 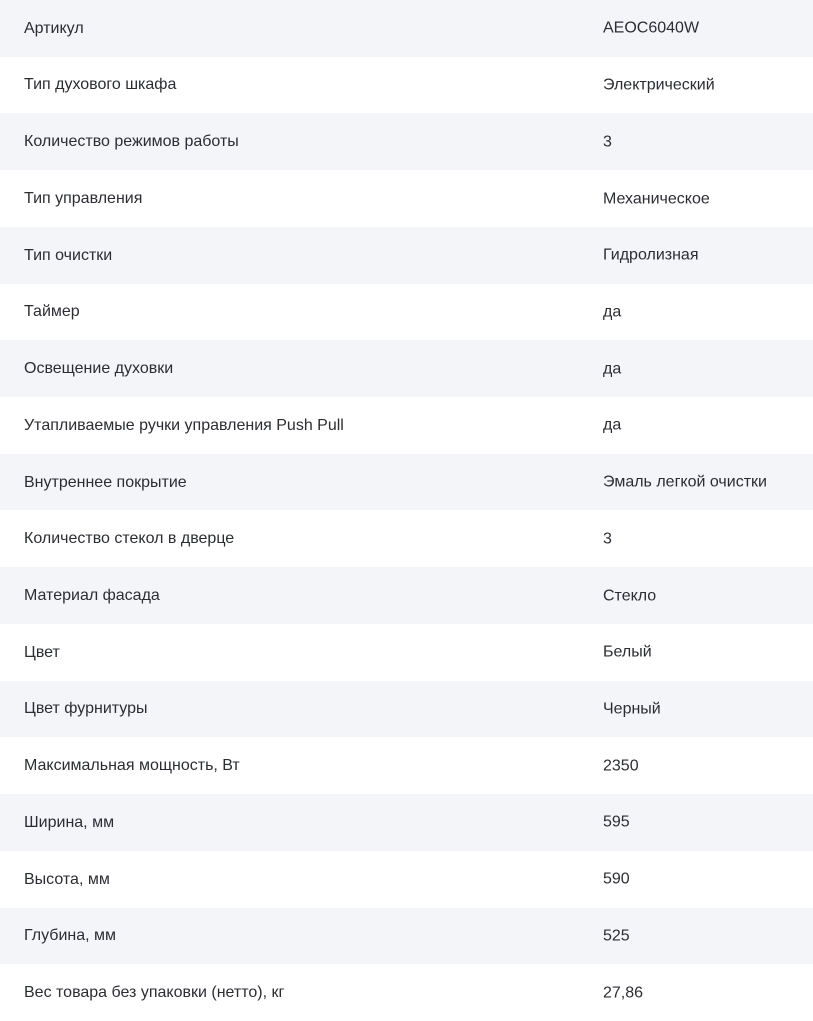 What do you see at coordinates (52, 312) in the screenshot?
I see `spec-label: Таймер` at bounding box center [52, 312].